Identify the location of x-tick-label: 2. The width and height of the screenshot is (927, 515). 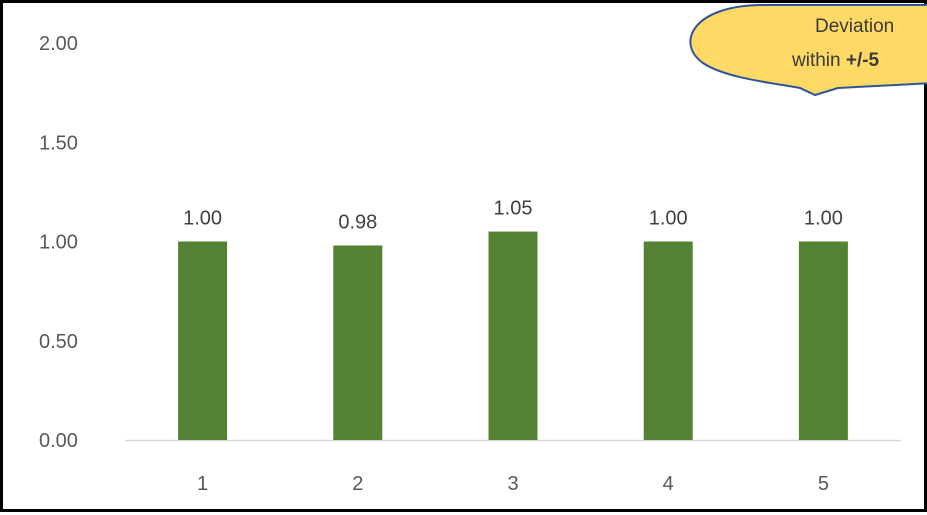
(357, 484).